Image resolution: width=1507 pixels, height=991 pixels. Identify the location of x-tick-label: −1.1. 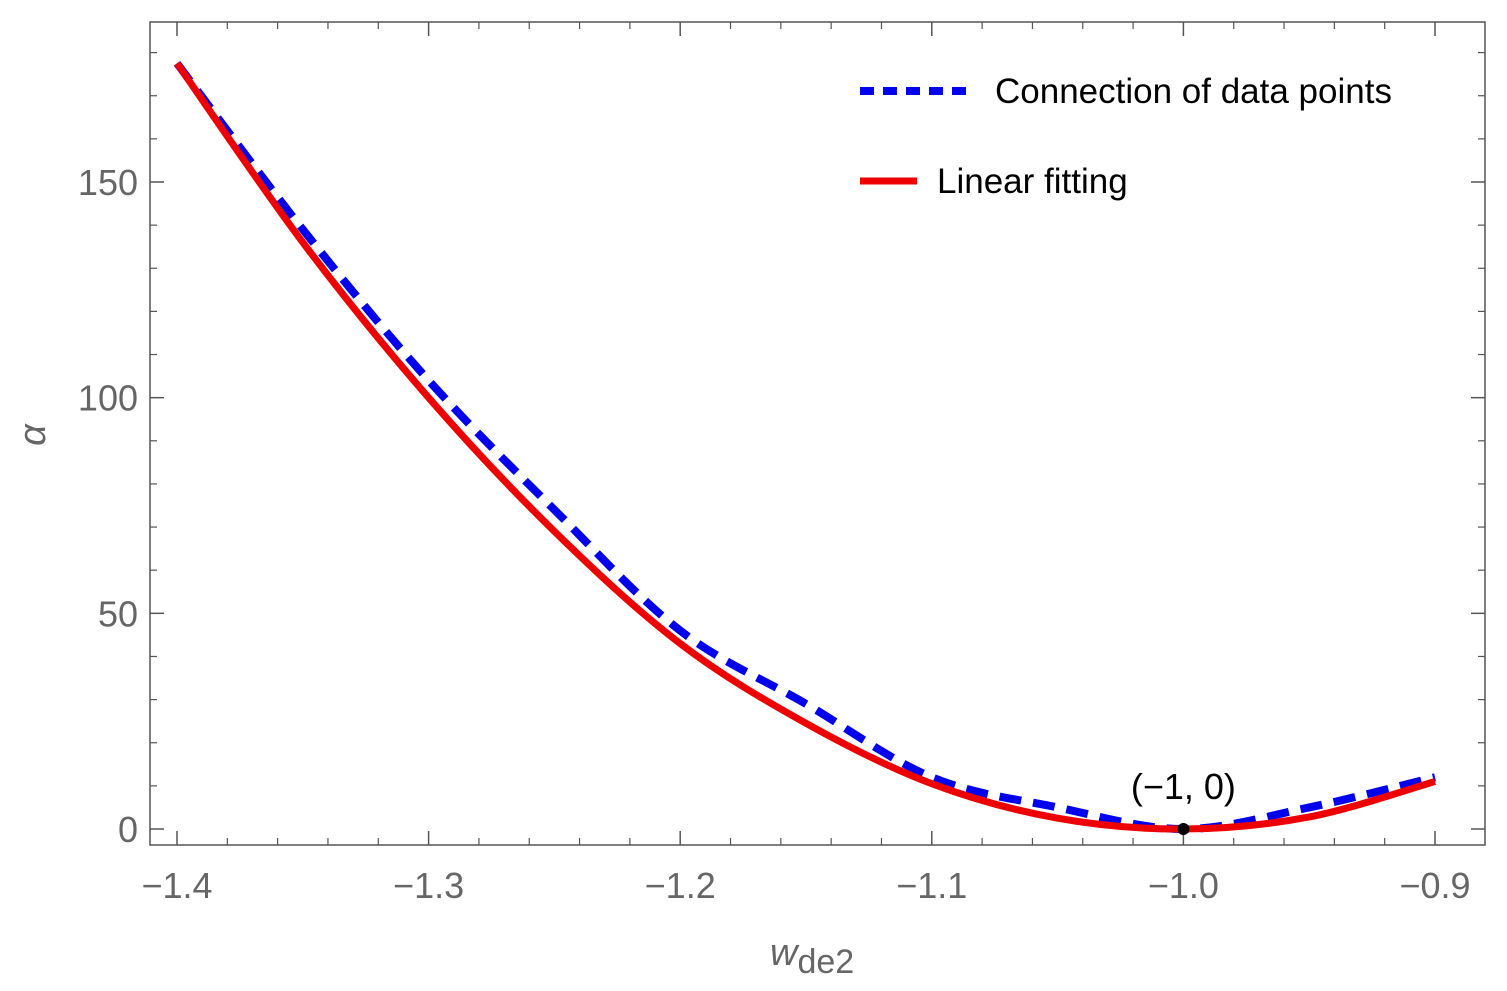
(931, 885).